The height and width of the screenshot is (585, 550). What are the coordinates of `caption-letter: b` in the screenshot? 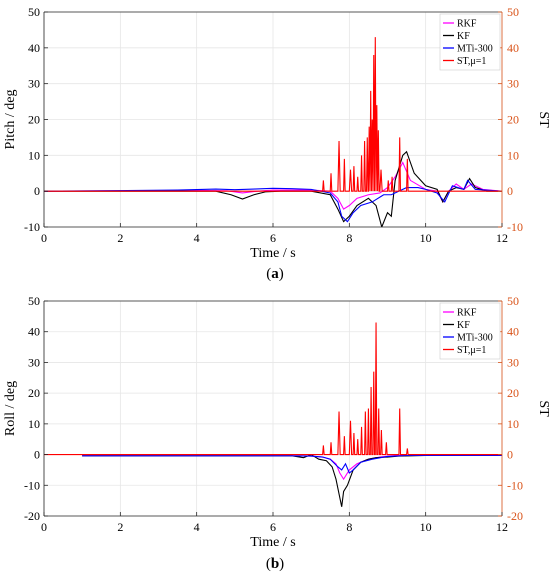 It's located at (275, 564).